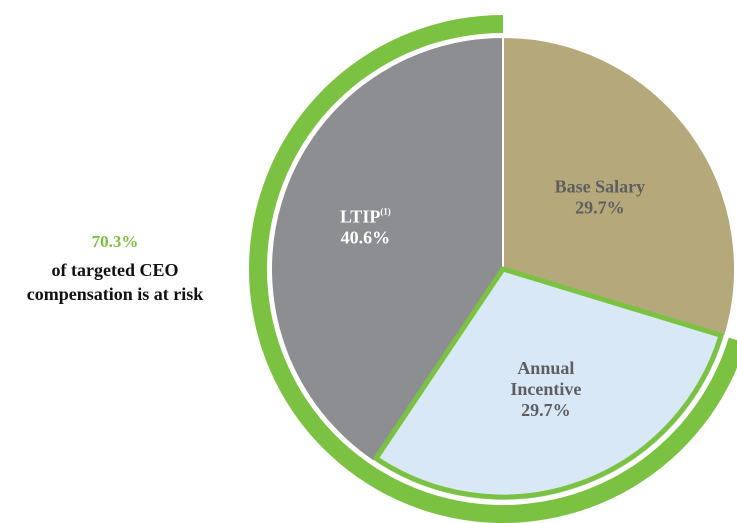  What do you see at coordinates (600, 187) in the screenshot?
I see `slice-label-base-salary: Base Salary` at bounding box center [600, 187].